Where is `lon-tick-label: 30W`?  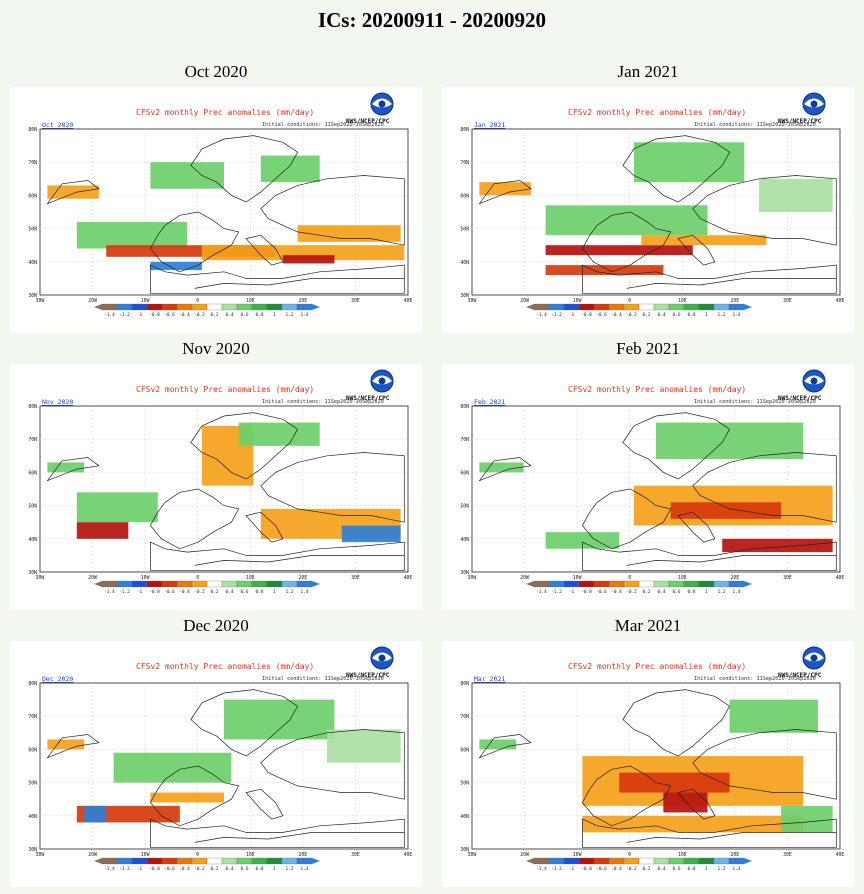
lon-tick-label: 30W is located at coordinates (40, 301).